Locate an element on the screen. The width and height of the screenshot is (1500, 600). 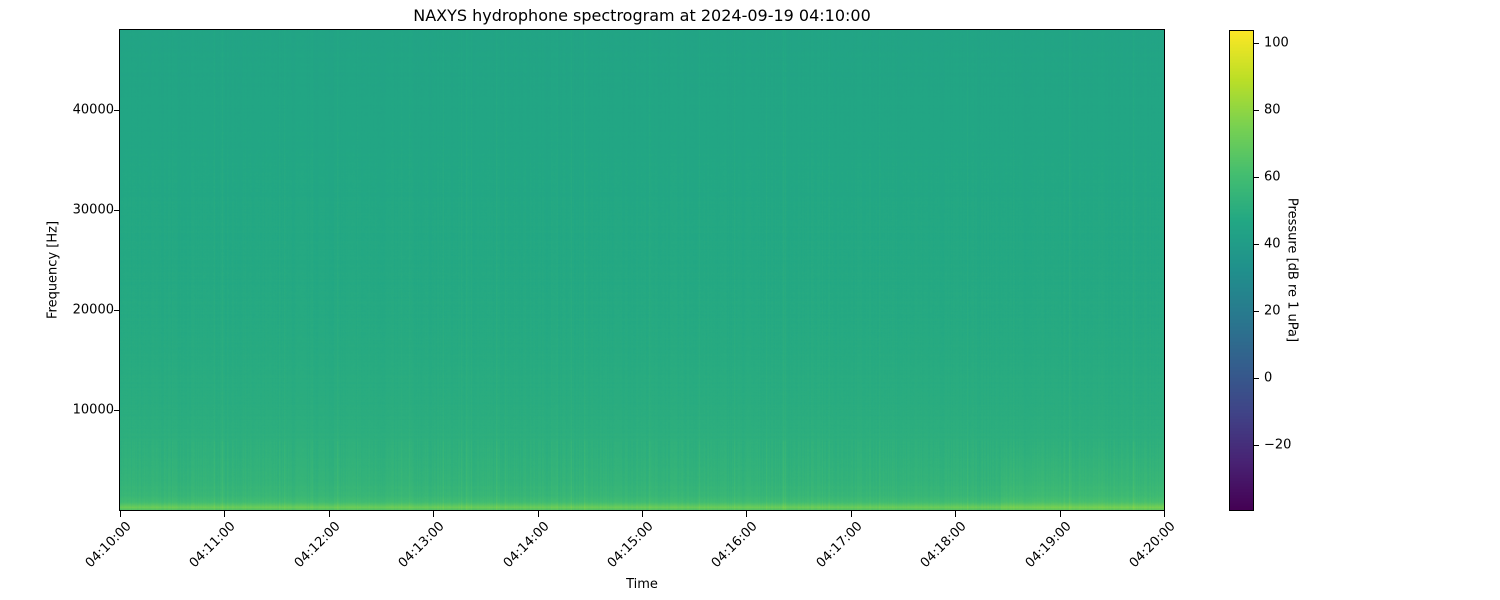
x-tick-label: 04:16:00 is located at coordinates (735, 545).